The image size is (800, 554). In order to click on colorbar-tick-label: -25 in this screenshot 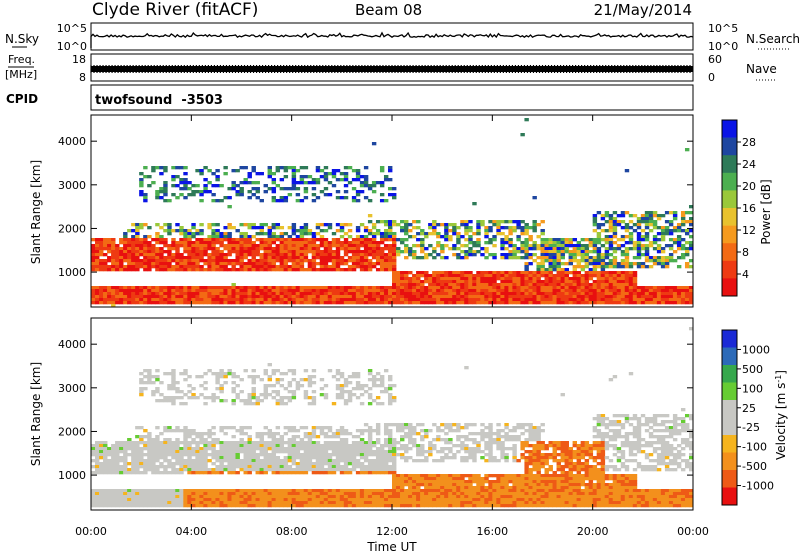, I will do `click(751, 427)`.